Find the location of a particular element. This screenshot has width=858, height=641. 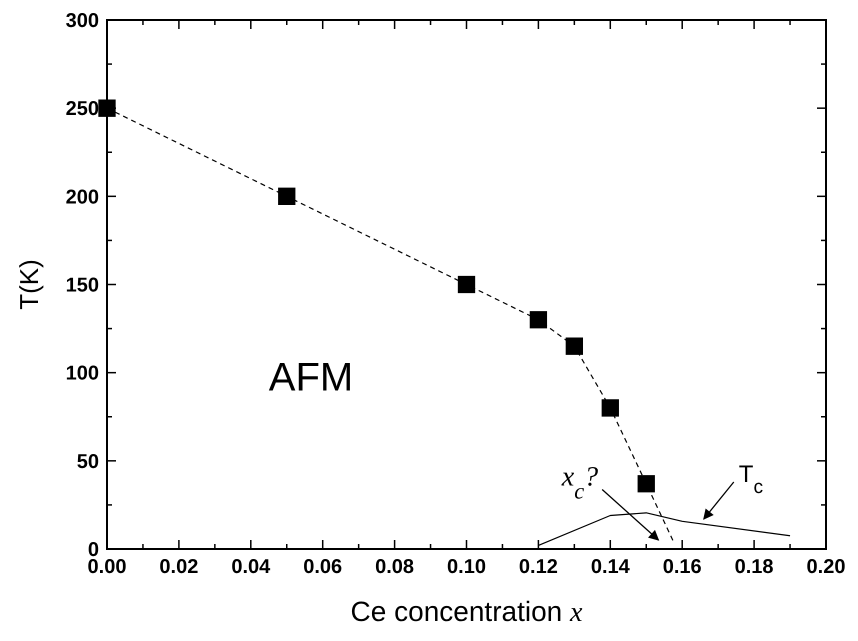

annotation: x$_{c}$? is located at coordinates (579, 483).